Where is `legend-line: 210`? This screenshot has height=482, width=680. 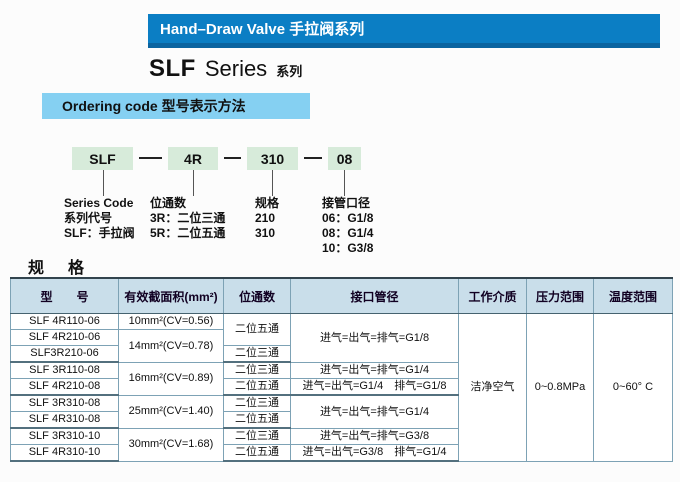 legend-line: 210 is located at coordinates (265, 218).